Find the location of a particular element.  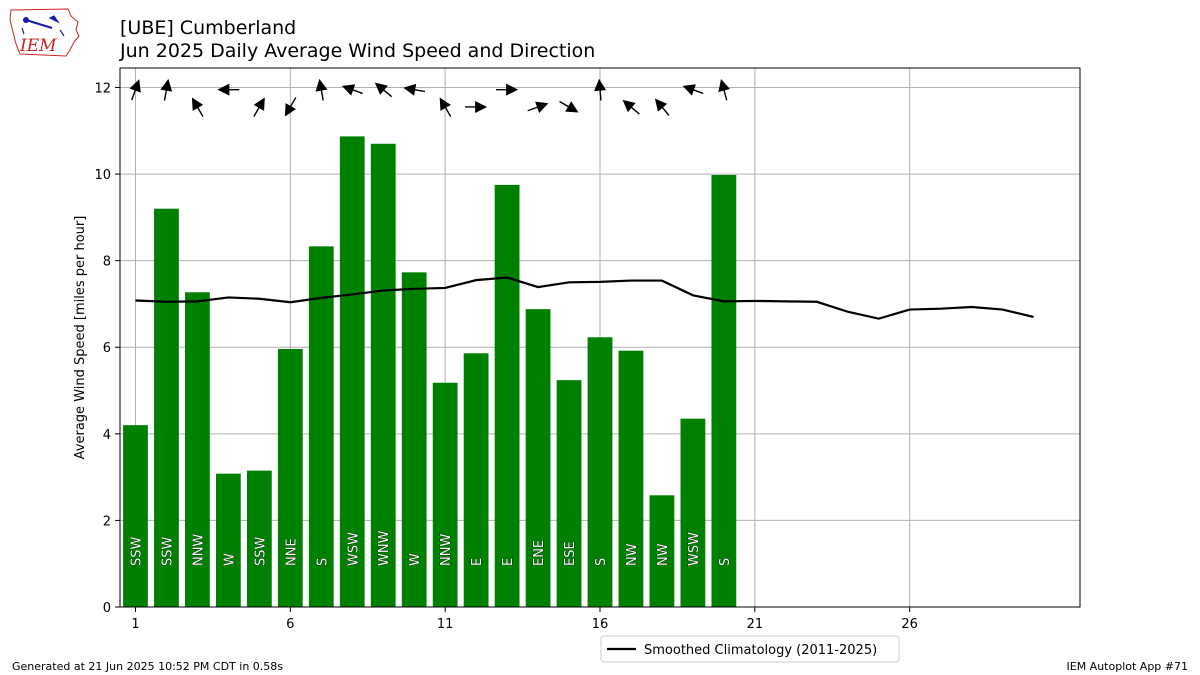

direction-label: ENE is located at coordinates (539, 553).